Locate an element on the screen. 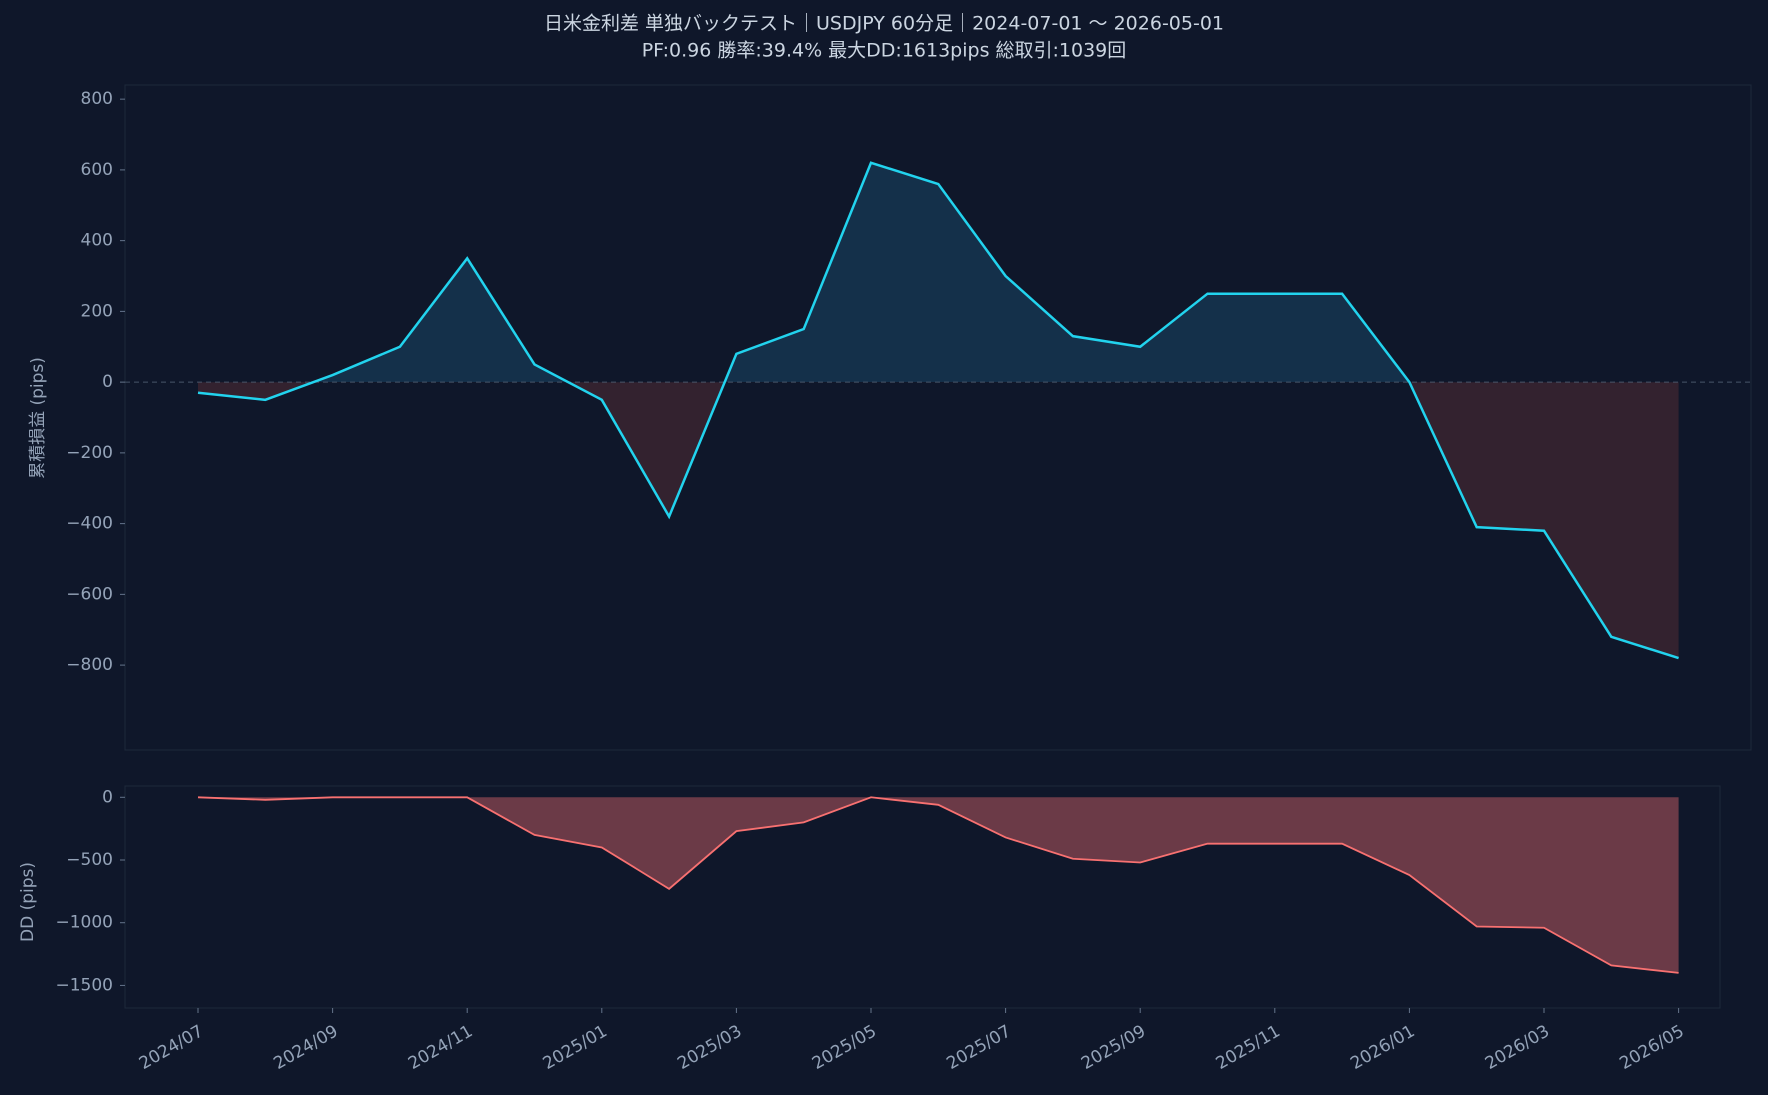 This screenshot has height=1095, width=1768. drawdown-line is located at coordinates (938, 885).